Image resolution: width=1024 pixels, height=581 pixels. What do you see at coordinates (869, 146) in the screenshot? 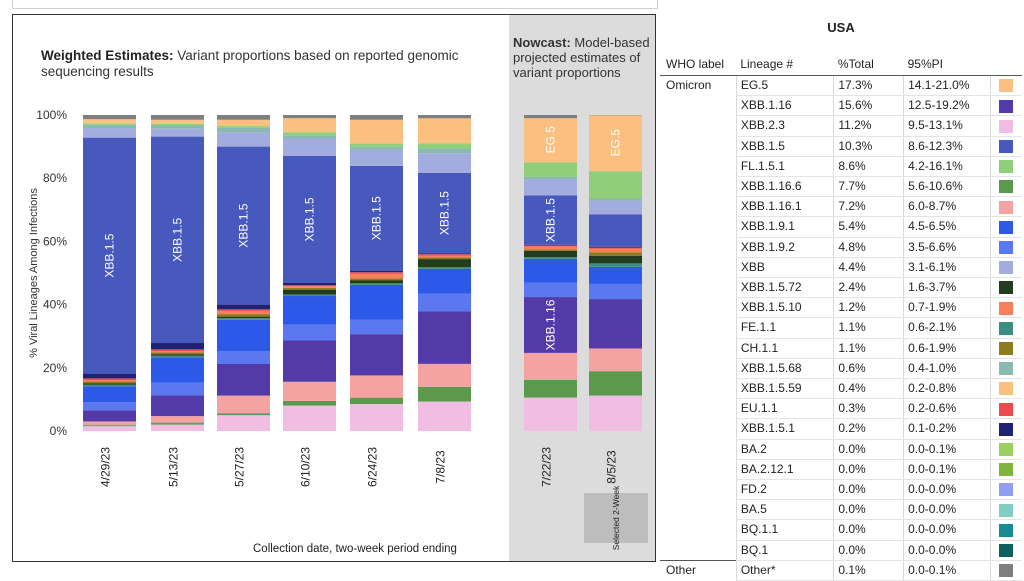
I see `lineage-total: 10.3%` at bounding box center [869, 146].